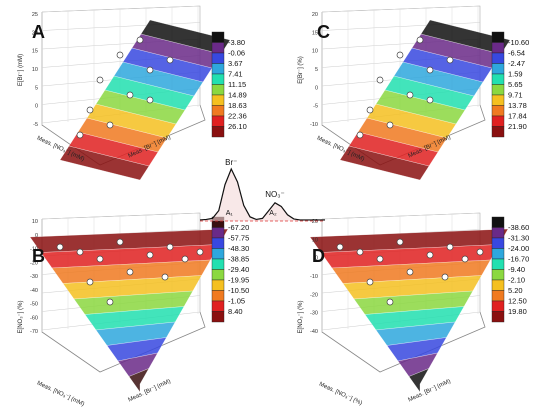 The height and width of the screenshot is (414, 550). I want to click on peak1-label: Br⁻, so click(231, 162).